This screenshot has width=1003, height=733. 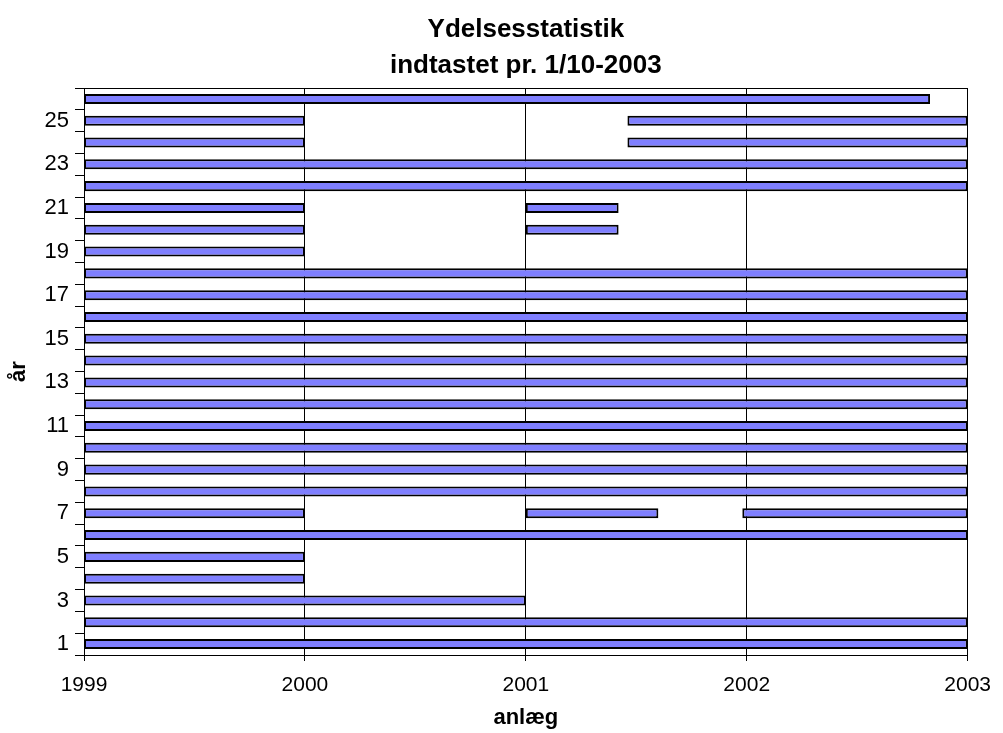 What do you see at coordinates (56, 206) in the screenshot?
I see `y-tick-label: 21` at bounding box center [56, 206].